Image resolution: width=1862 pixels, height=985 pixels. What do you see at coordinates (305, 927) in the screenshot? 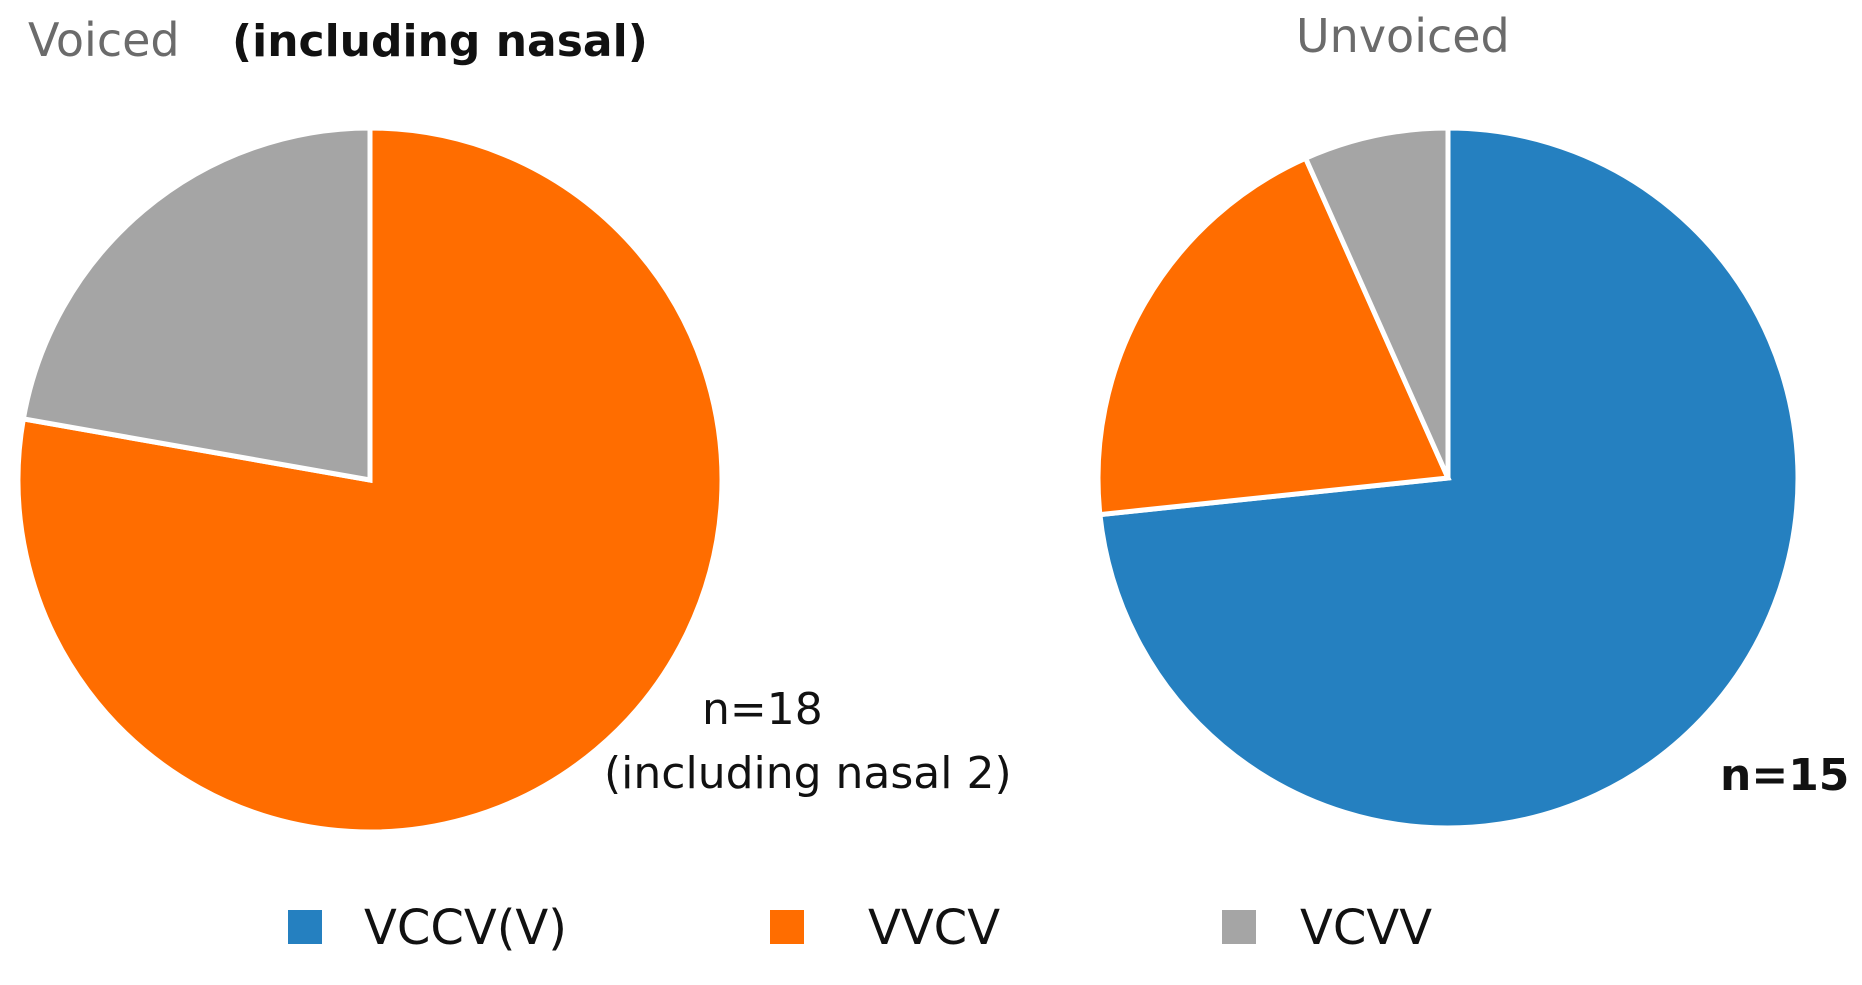
I see `legend-swatch-vccvv` at bounding box center [305, 927].